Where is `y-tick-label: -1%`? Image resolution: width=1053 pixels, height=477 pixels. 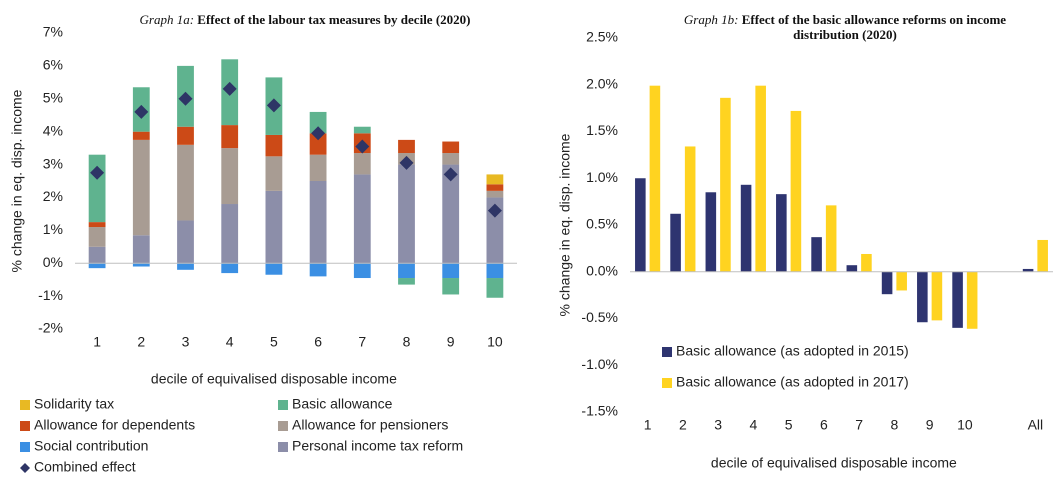
y-tick-label: -1% is located at coordinates (50, 295).